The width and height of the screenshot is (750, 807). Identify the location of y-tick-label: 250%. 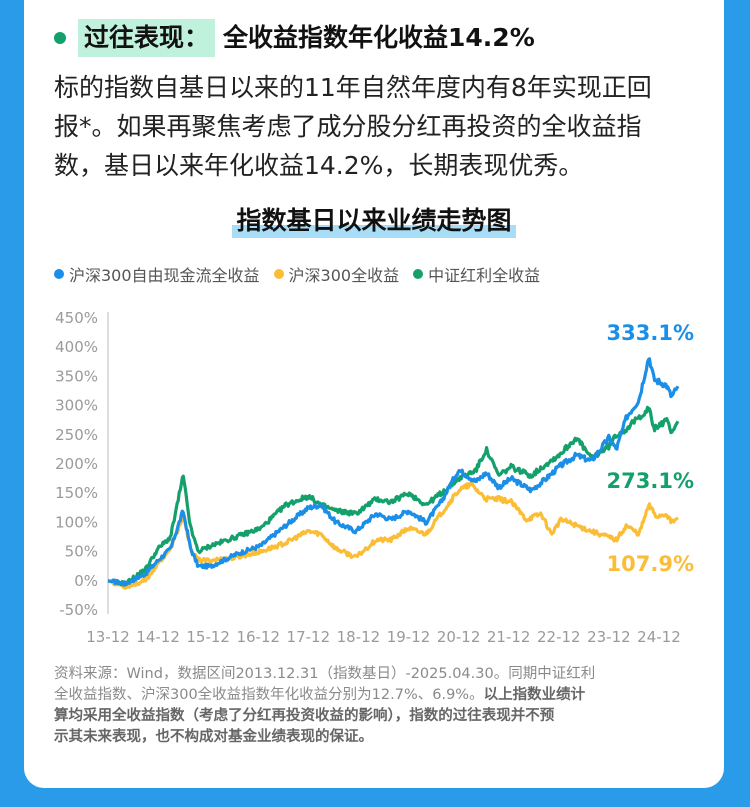
(76, 435).